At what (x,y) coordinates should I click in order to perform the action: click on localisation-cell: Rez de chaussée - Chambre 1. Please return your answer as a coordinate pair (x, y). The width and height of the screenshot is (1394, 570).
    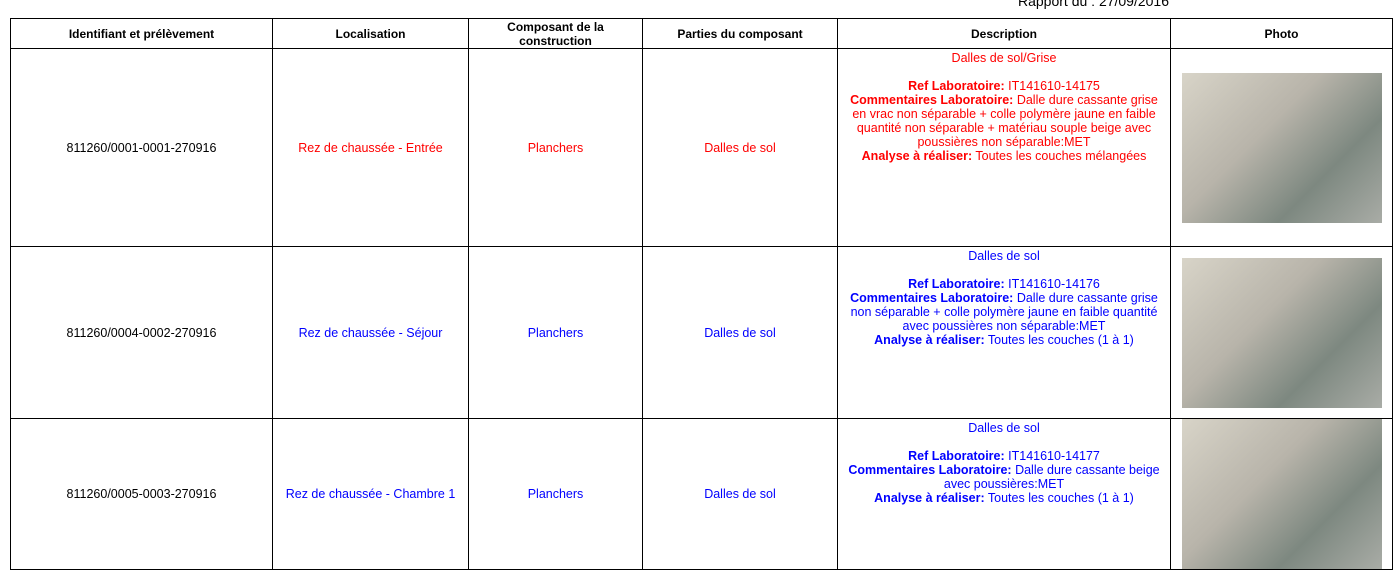
    Looking at the image, I should click on (370, 494).